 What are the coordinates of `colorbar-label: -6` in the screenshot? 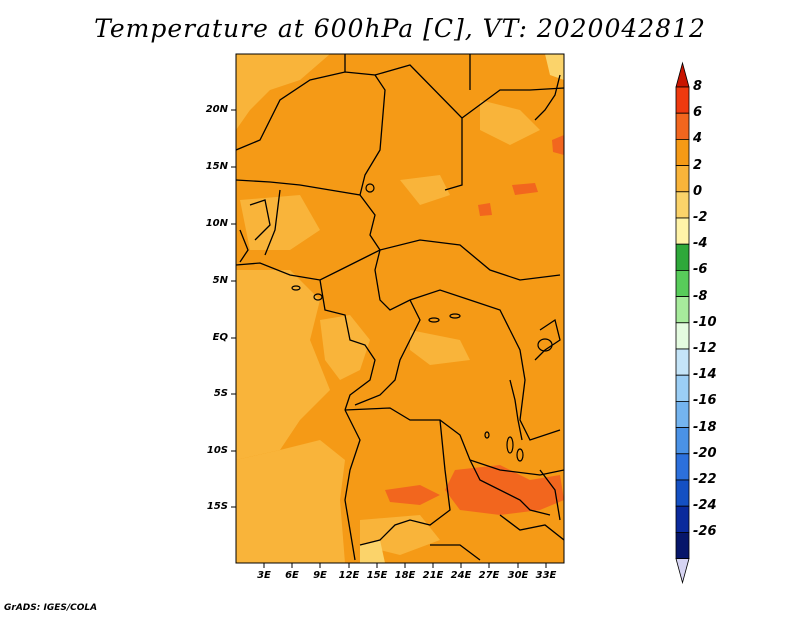 It's located at (700, 270).